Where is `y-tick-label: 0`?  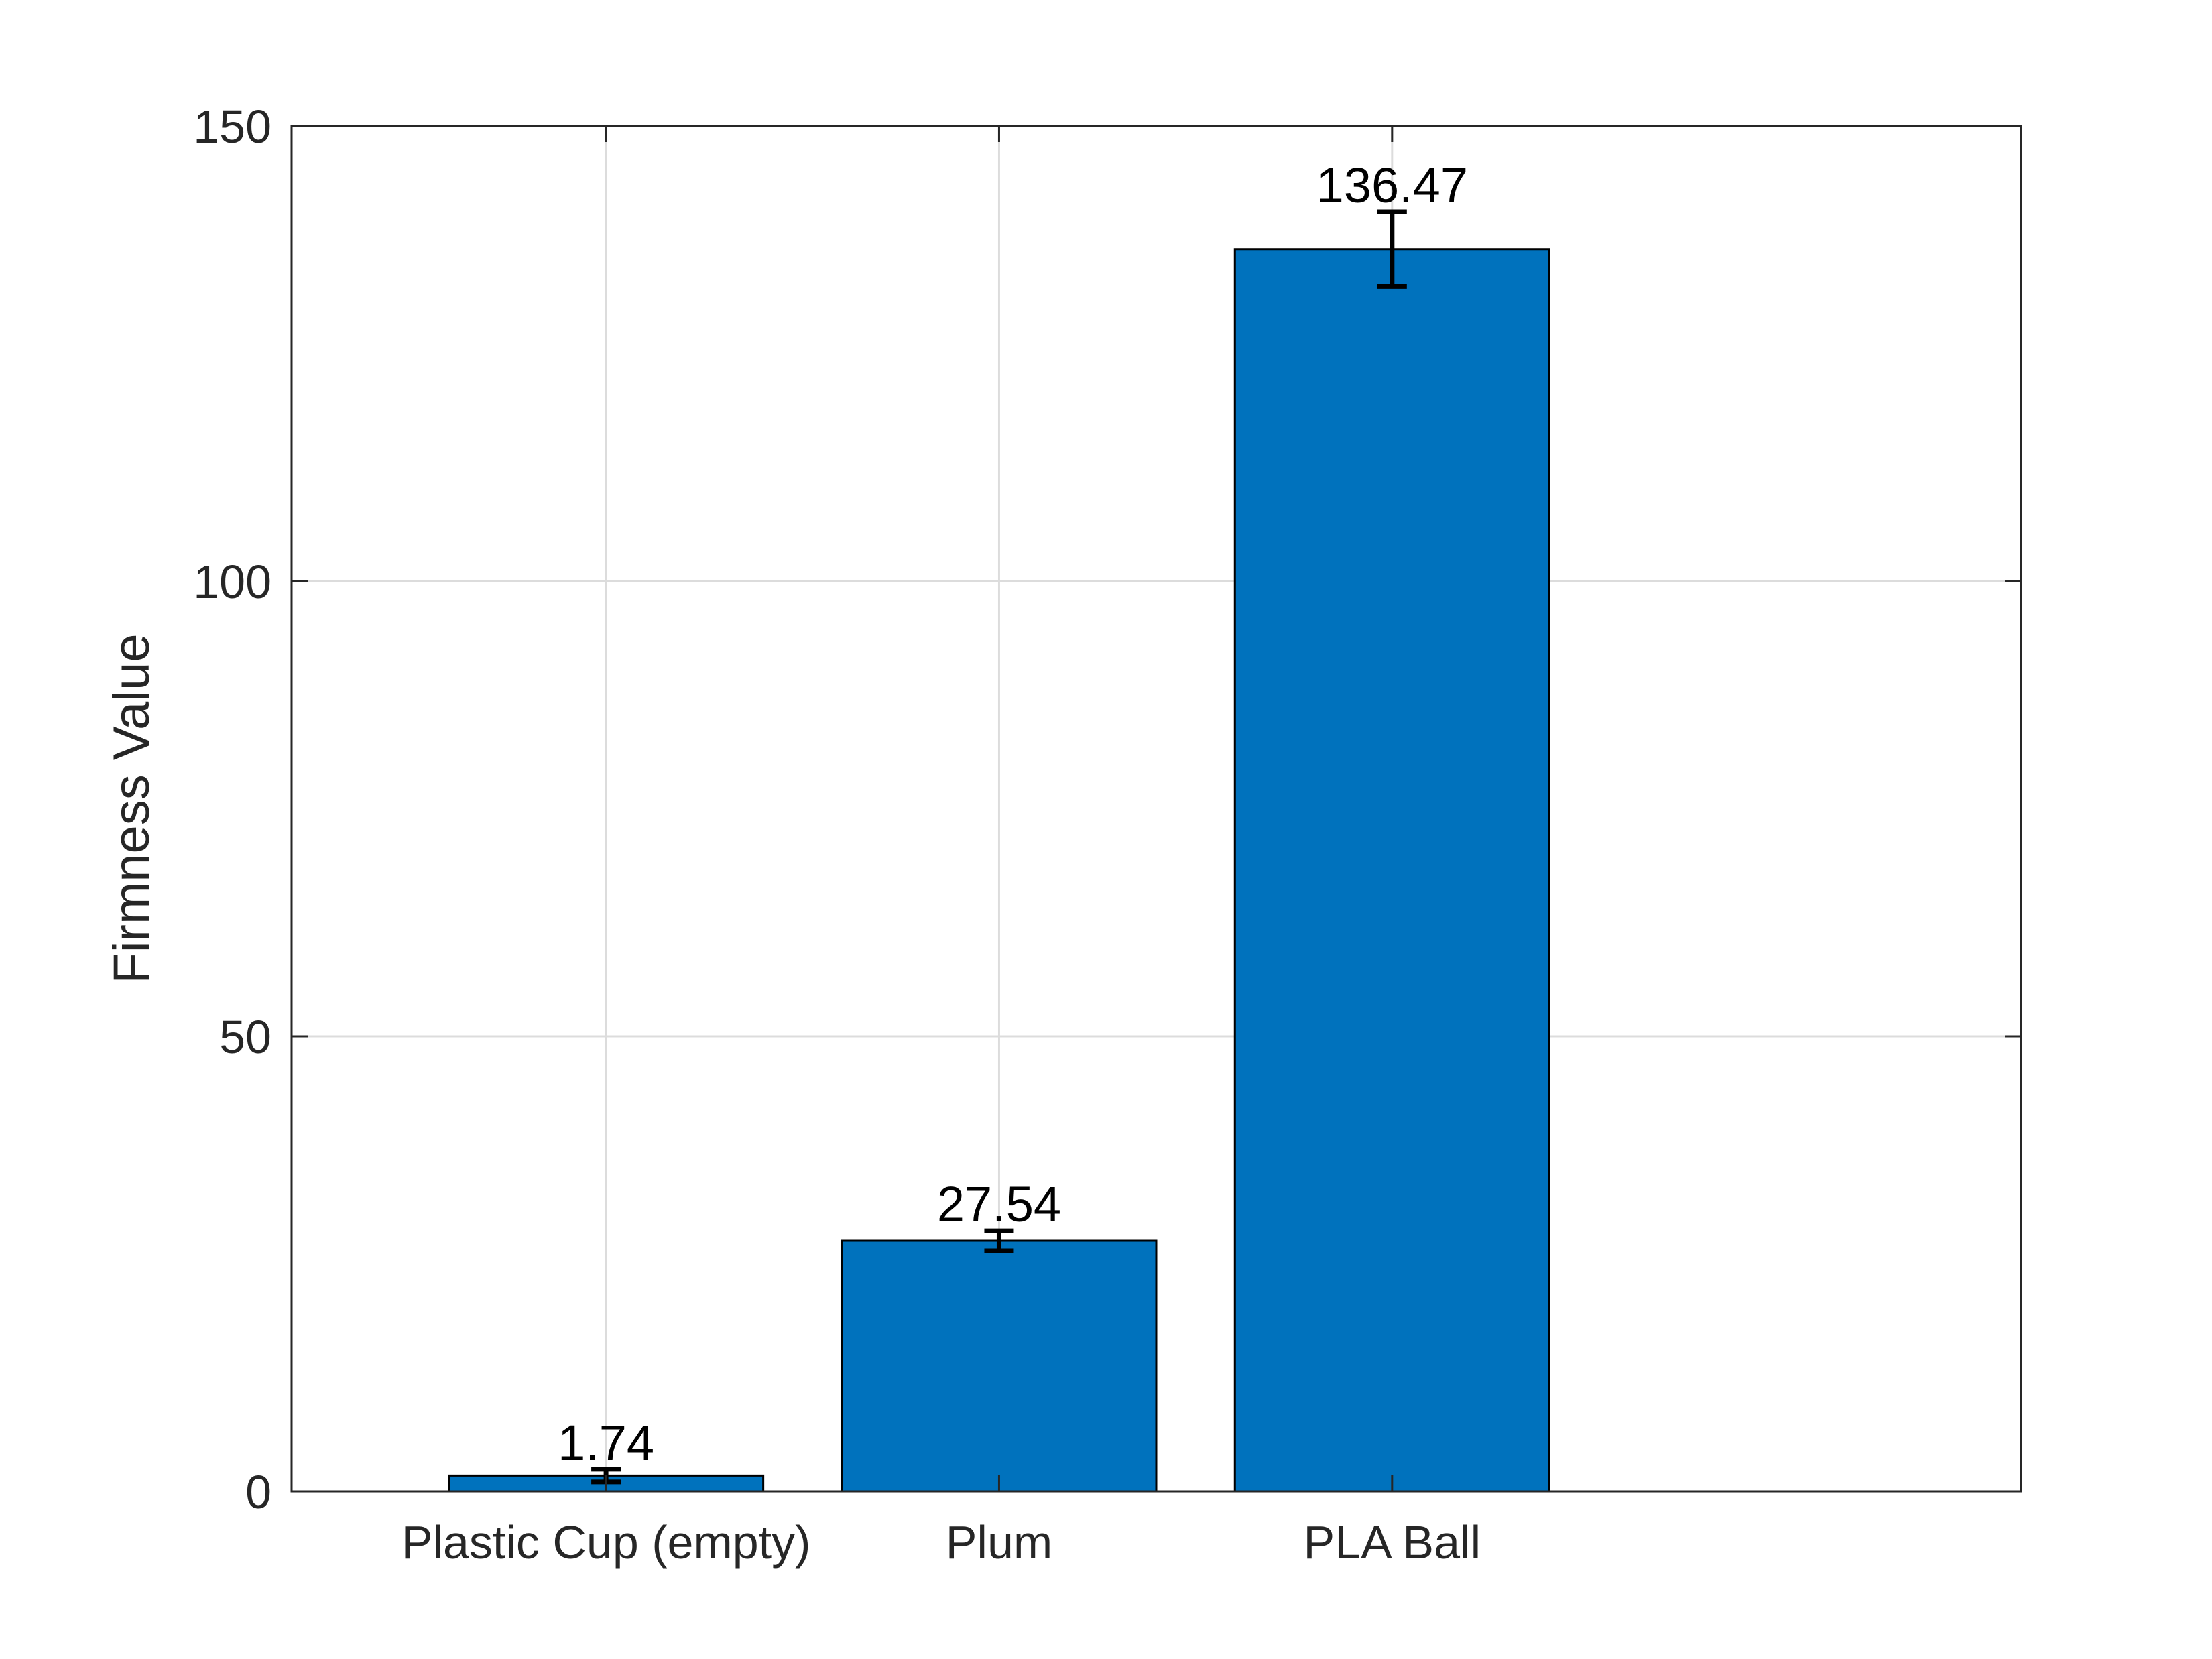 y-tick-label: 0 is located at coordinates (258, 1492).